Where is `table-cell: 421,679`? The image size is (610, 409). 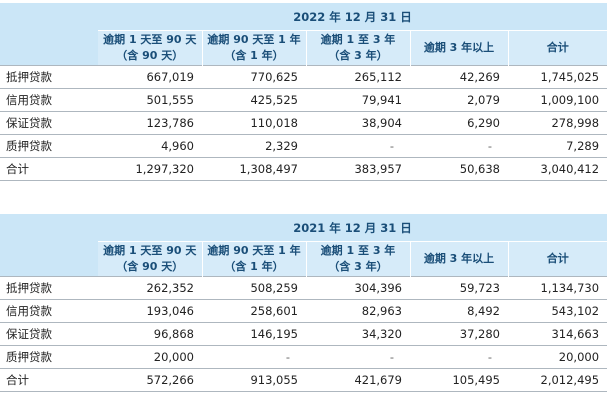
table-cell: 421,679 is located at coordinates (358, 380).